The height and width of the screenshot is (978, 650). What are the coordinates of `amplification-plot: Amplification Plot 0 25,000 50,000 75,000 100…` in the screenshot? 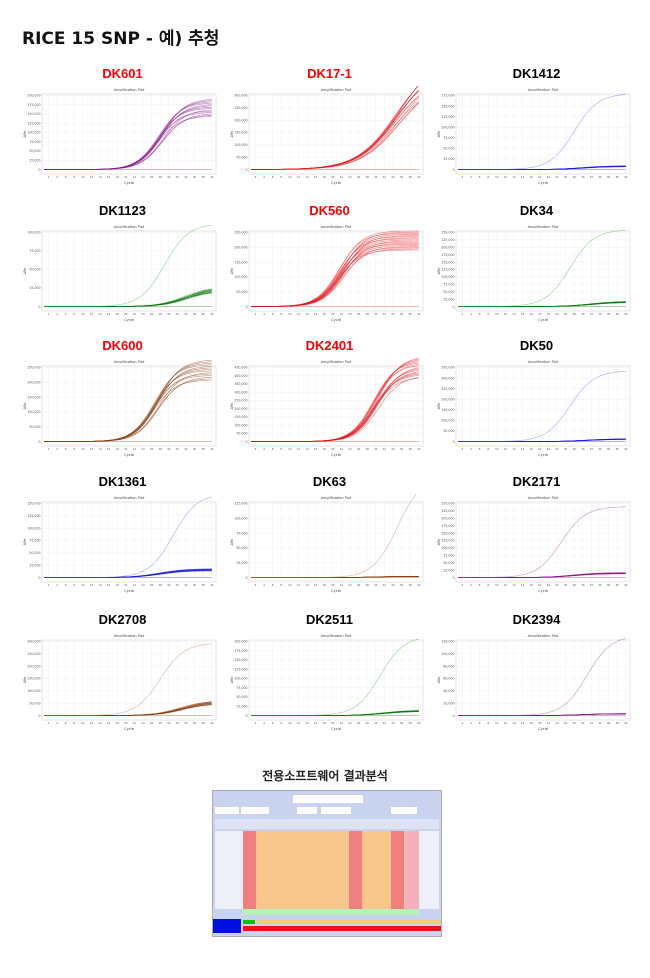 It's located at (120, 273).